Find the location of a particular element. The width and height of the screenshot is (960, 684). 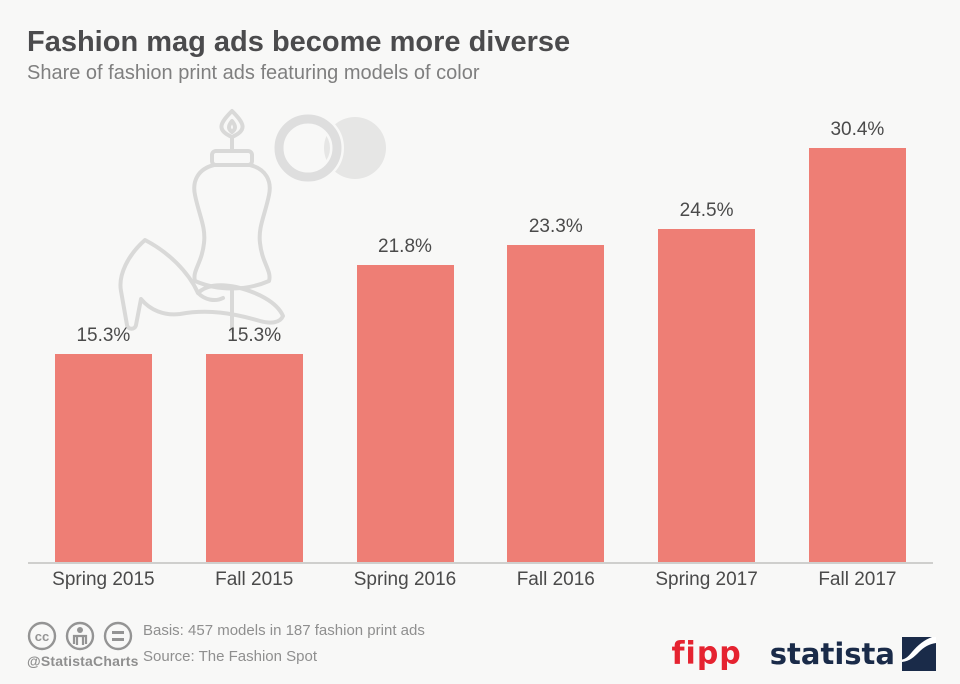

statista-logo-icon is located at coordinates (919, 653).